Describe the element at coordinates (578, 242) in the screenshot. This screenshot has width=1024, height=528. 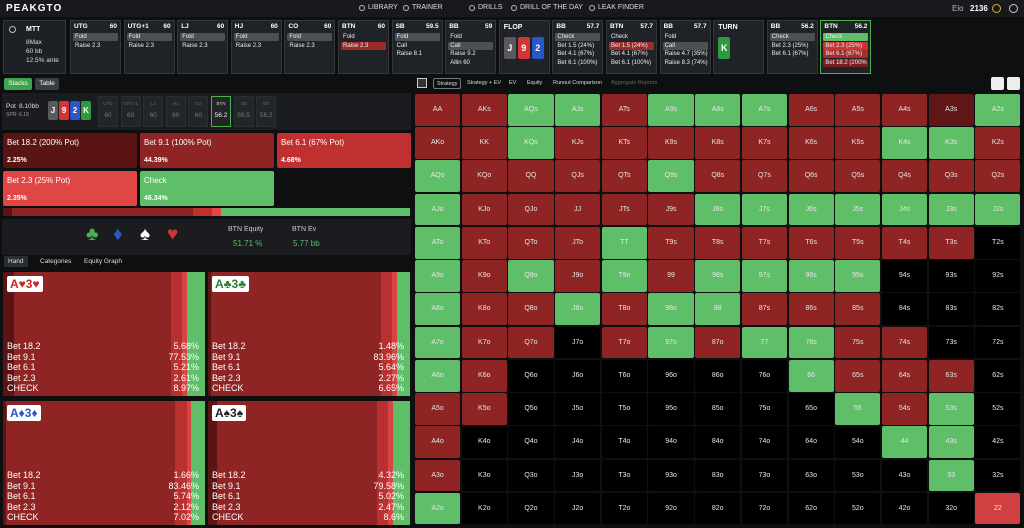
I see `hand-cell: JTo` at that location.